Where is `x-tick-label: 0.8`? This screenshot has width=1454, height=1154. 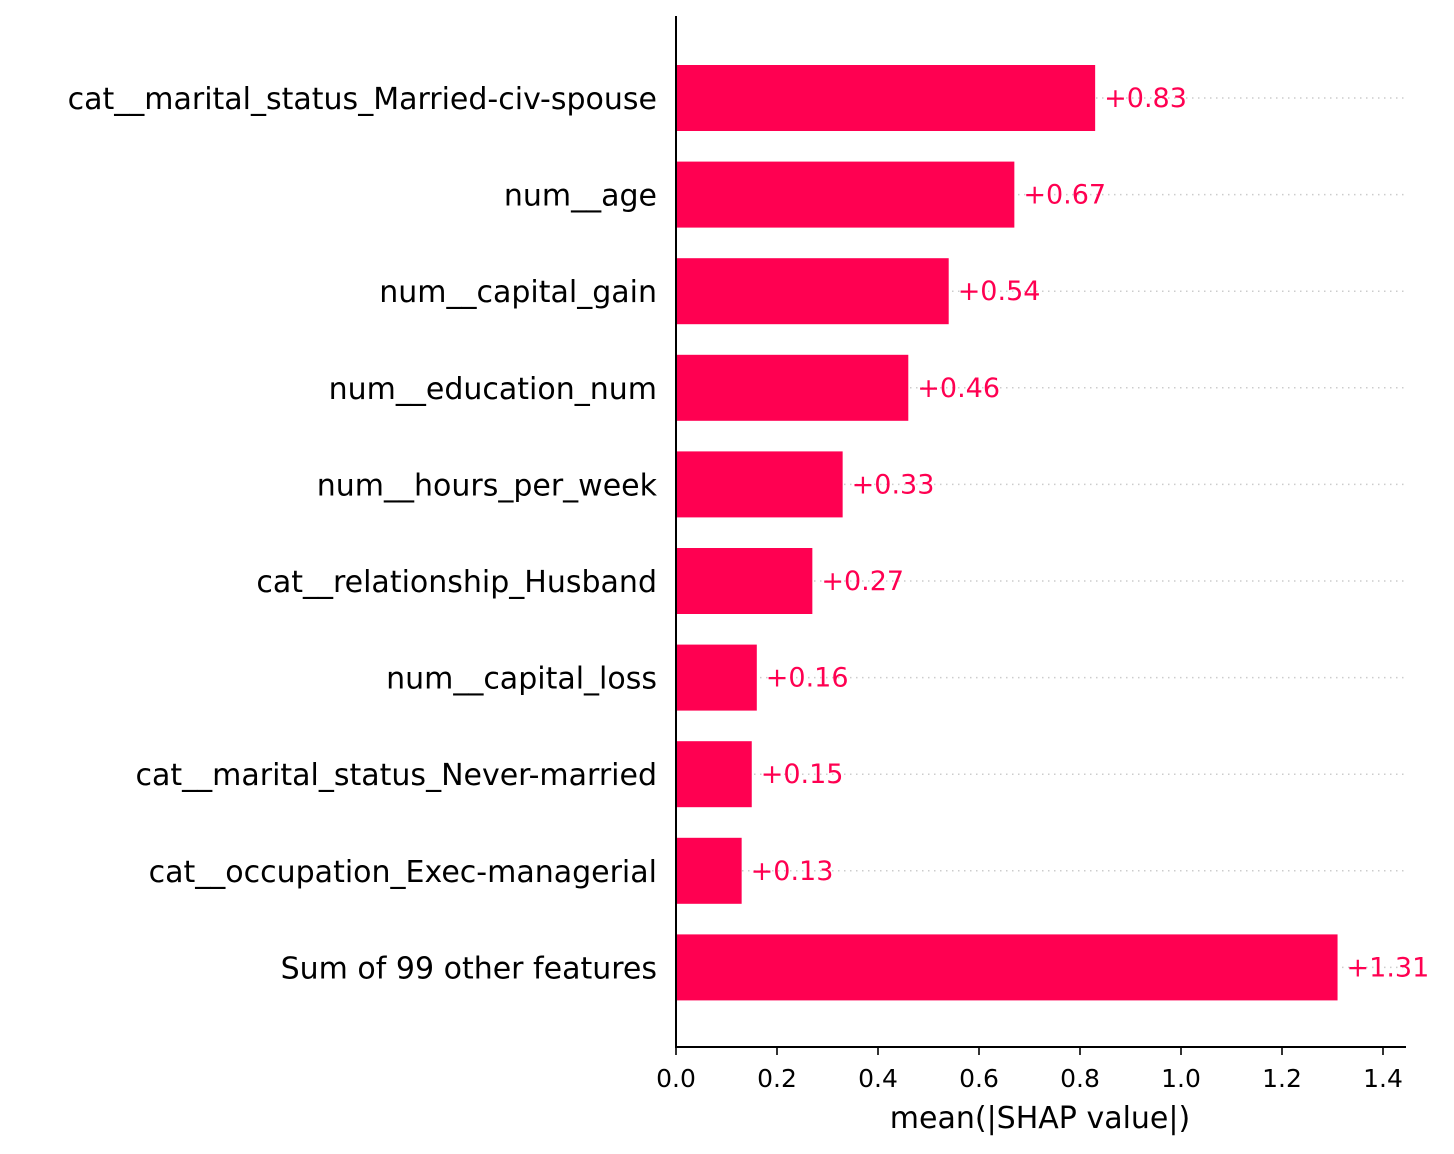 x-tick-label: 0.8 is located at coordinates (1080, 1078).